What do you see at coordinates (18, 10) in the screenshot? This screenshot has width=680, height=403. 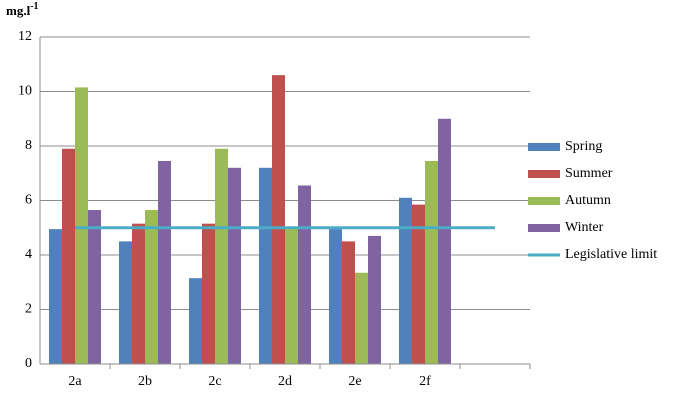 I see `y-label-base: mg.l` at bounding box center [18, 10].